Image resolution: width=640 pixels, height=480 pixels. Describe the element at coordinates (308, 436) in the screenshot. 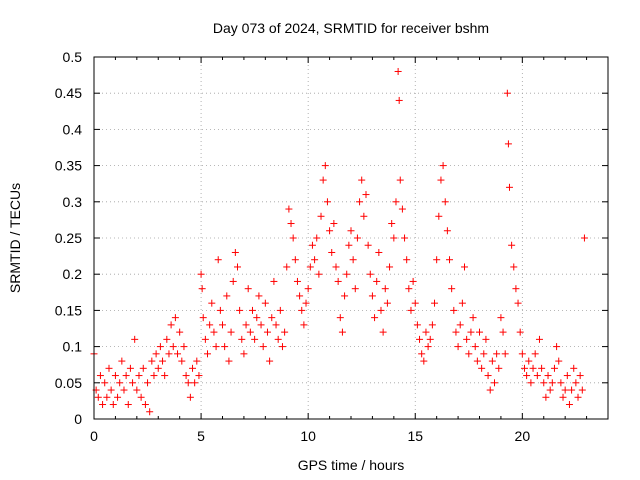

I see `x-tick-label: 10` at that location.